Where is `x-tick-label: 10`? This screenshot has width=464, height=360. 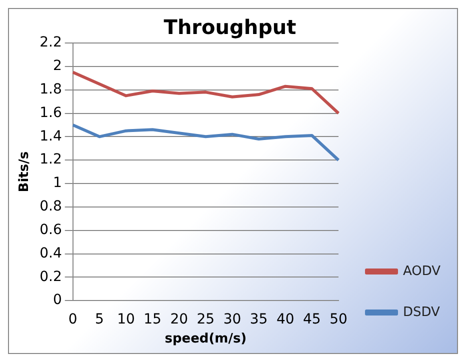 x-tick-label: 10 is located at coordinates (126, 320).